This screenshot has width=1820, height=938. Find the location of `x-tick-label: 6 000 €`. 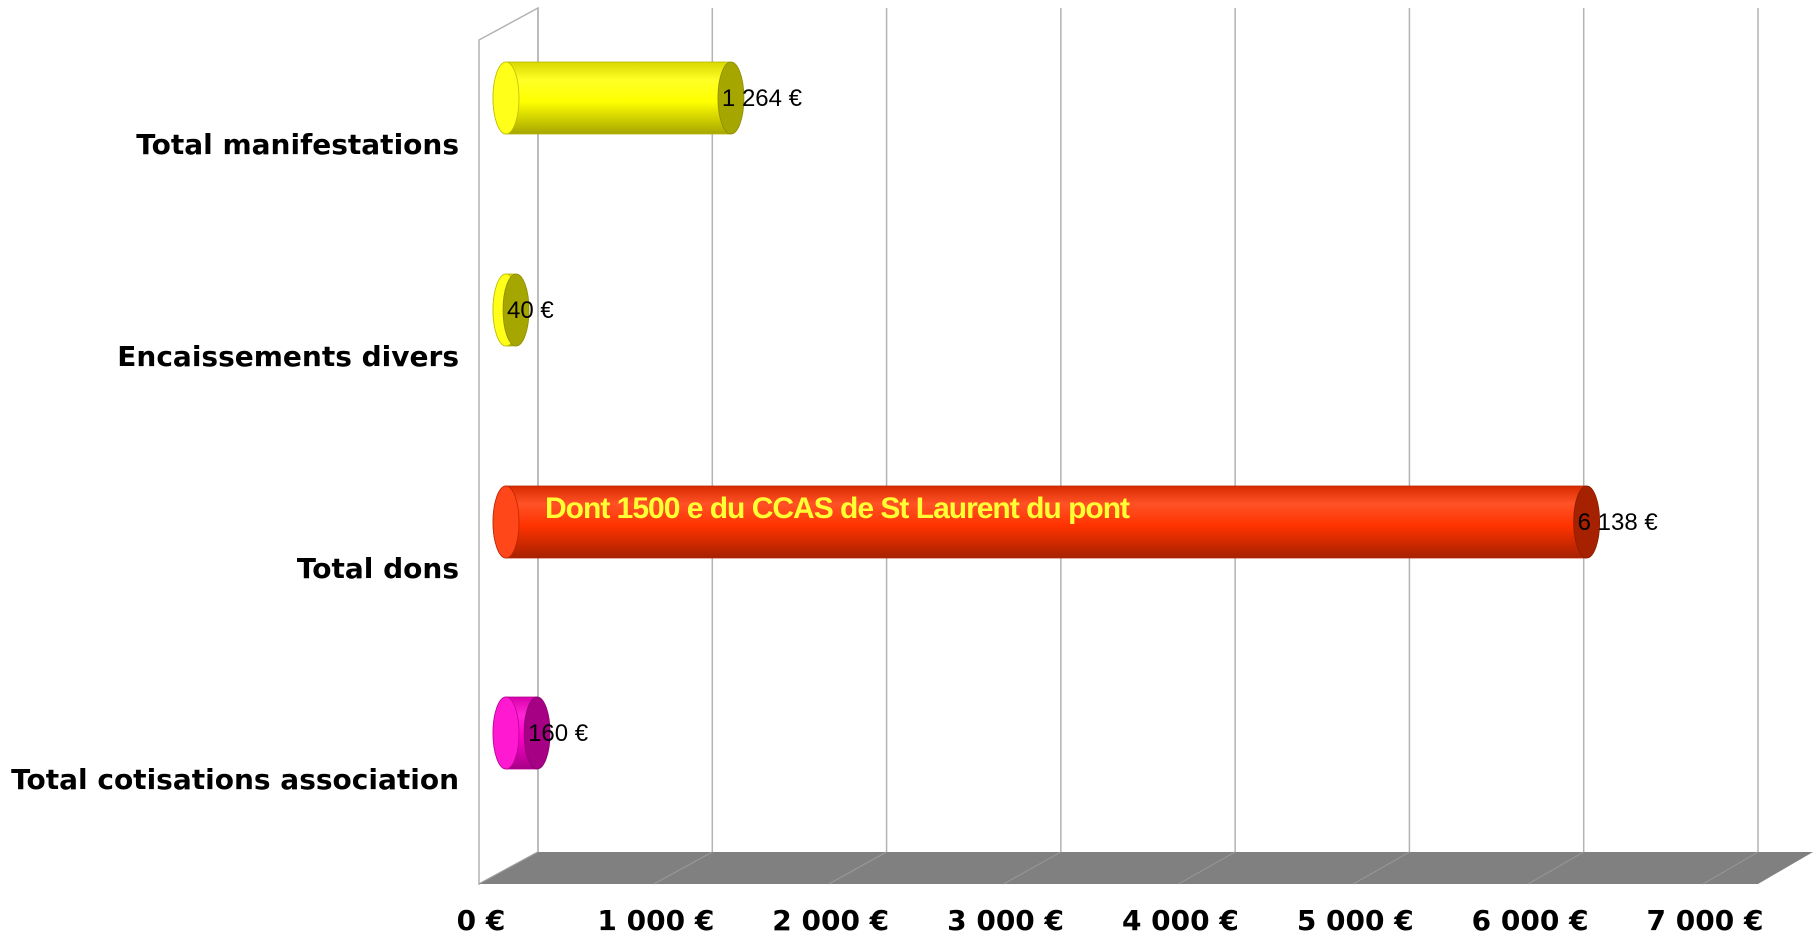

x-tick-label: 6 000 € is located at coordinates (1530, 920).